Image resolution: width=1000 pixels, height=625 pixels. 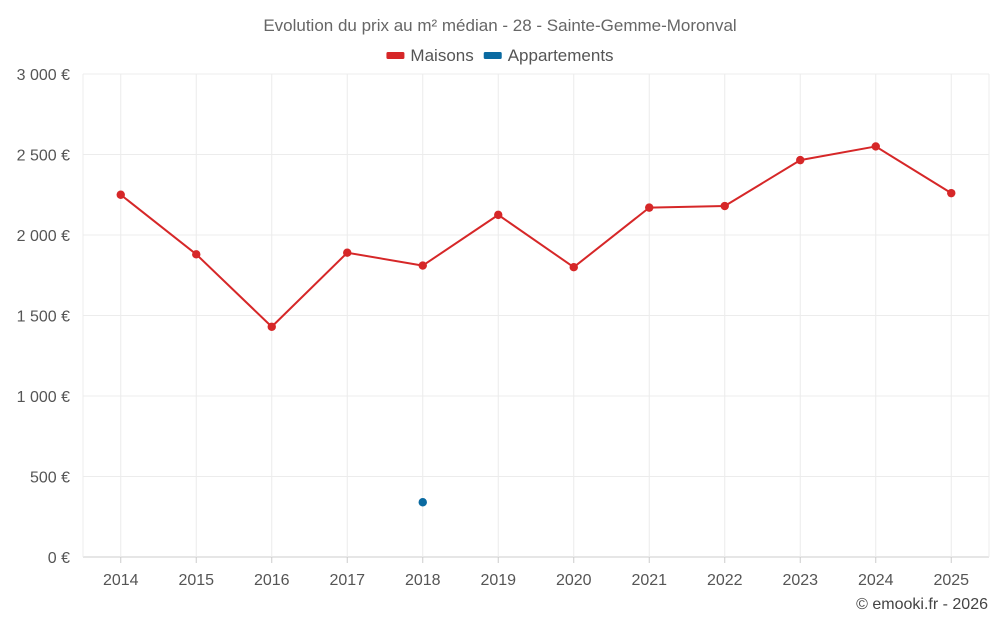 What do you see at coordinates (43, 75) in the screenshot?
I see `y-tick-label: 3 000 €` at bounding box center [43, 75].